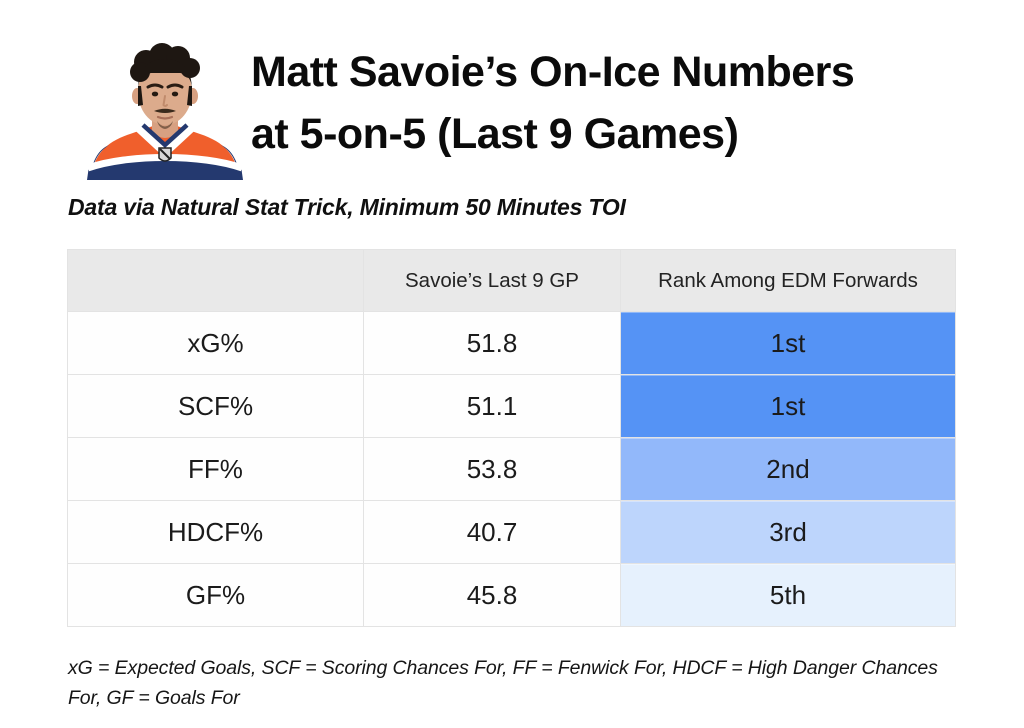  I want to click on rank-cell: 2nd, so click(788, 469).